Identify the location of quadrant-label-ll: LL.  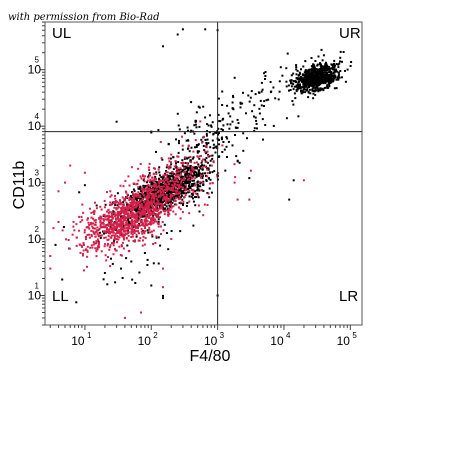
(60, 296).